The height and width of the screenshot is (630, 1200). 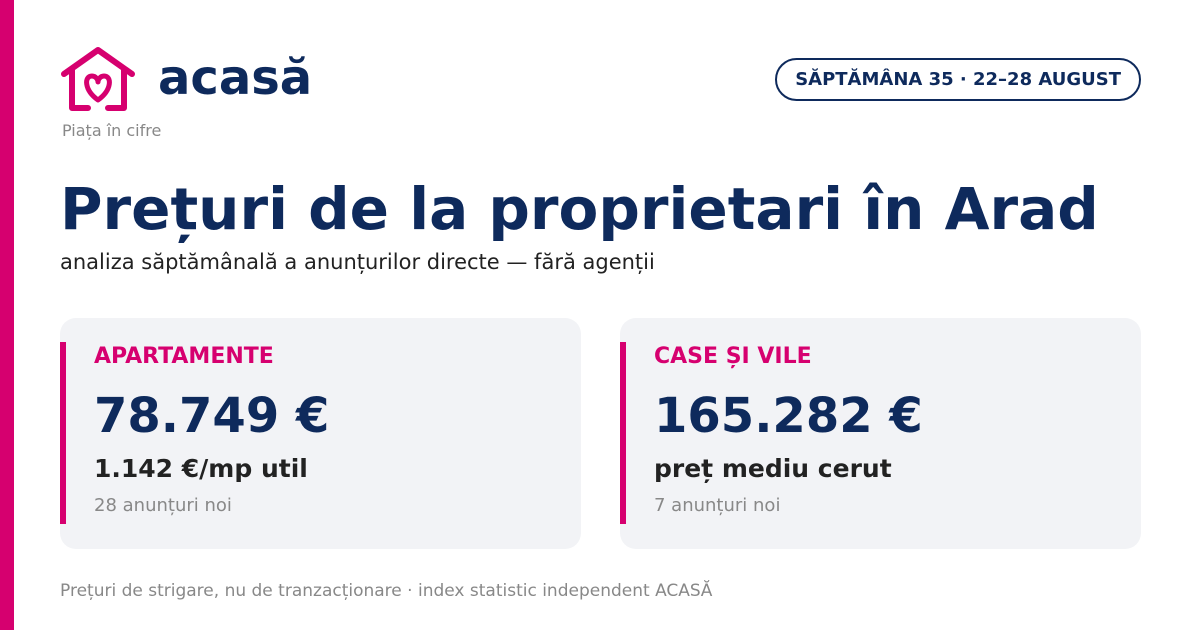 I want to click on card-detail: preț mediu cerut, so click(x=773, y=468).